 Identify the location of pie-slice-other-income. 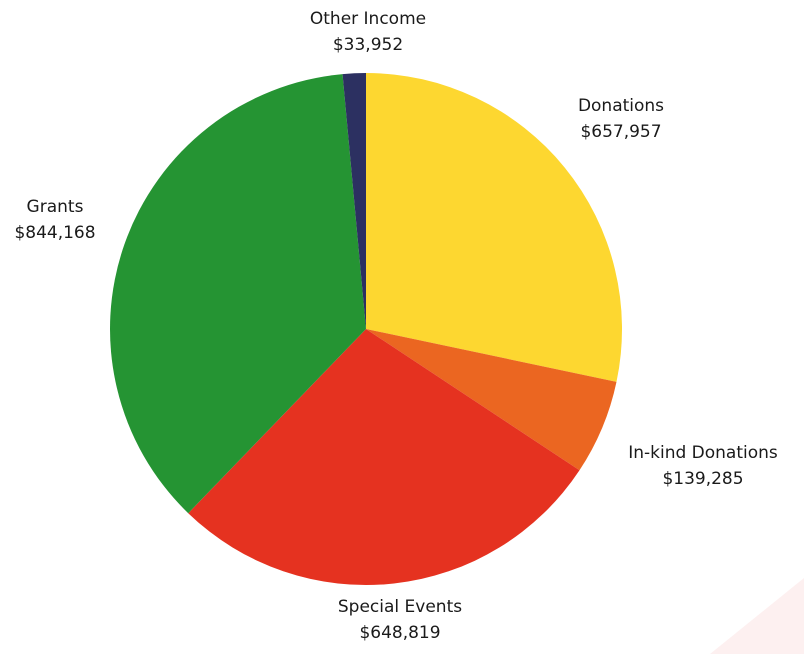
(354, 201).